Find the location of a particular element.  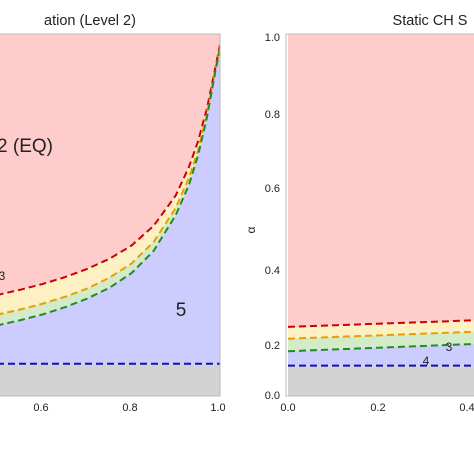

right-x-tick-label: 0.0 is located at coordinates (287, 408).